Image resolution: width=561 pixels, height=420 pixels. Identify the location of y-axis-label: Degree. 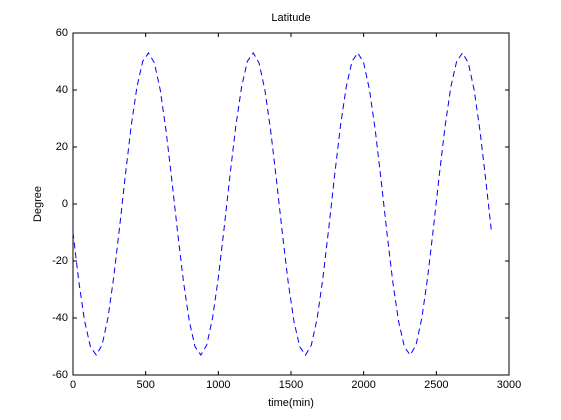
(38, 204).